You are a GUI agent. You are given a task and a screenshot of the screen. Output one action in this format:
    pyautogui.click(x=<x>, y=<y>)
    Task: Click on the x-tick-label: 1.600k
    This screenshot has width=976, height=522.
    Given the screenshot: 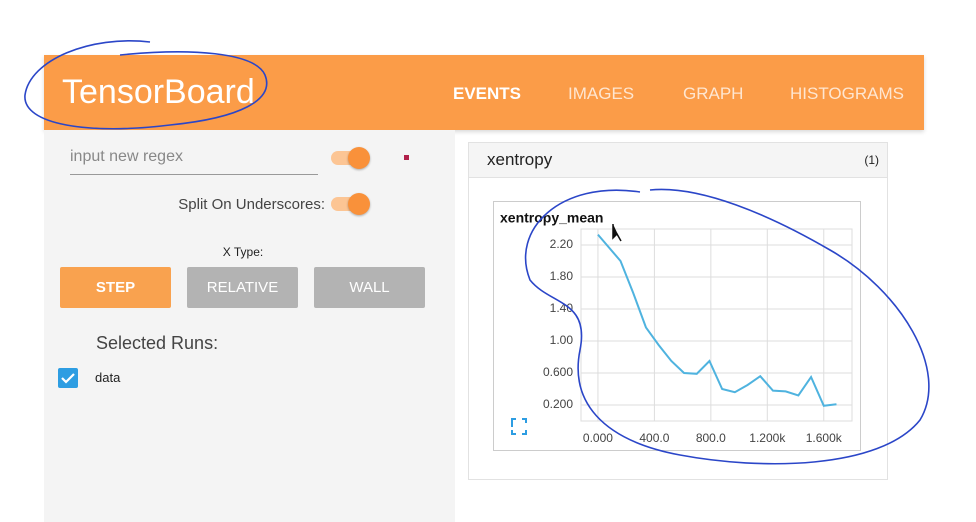 What is the action you would take?
    pyautogui.click(x=824, y=438)
    